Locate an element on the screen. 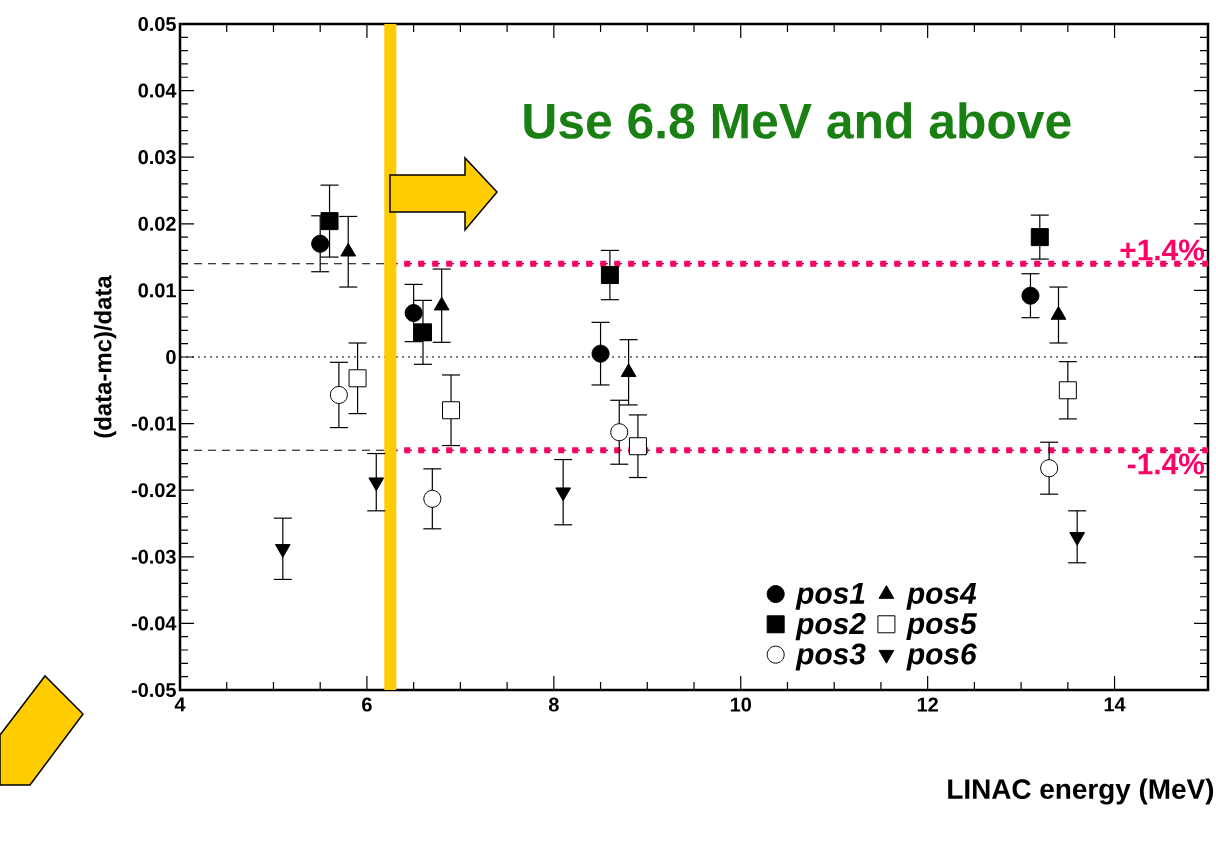  y-tick-label: 0.04 is located at coordinates (157, 90).